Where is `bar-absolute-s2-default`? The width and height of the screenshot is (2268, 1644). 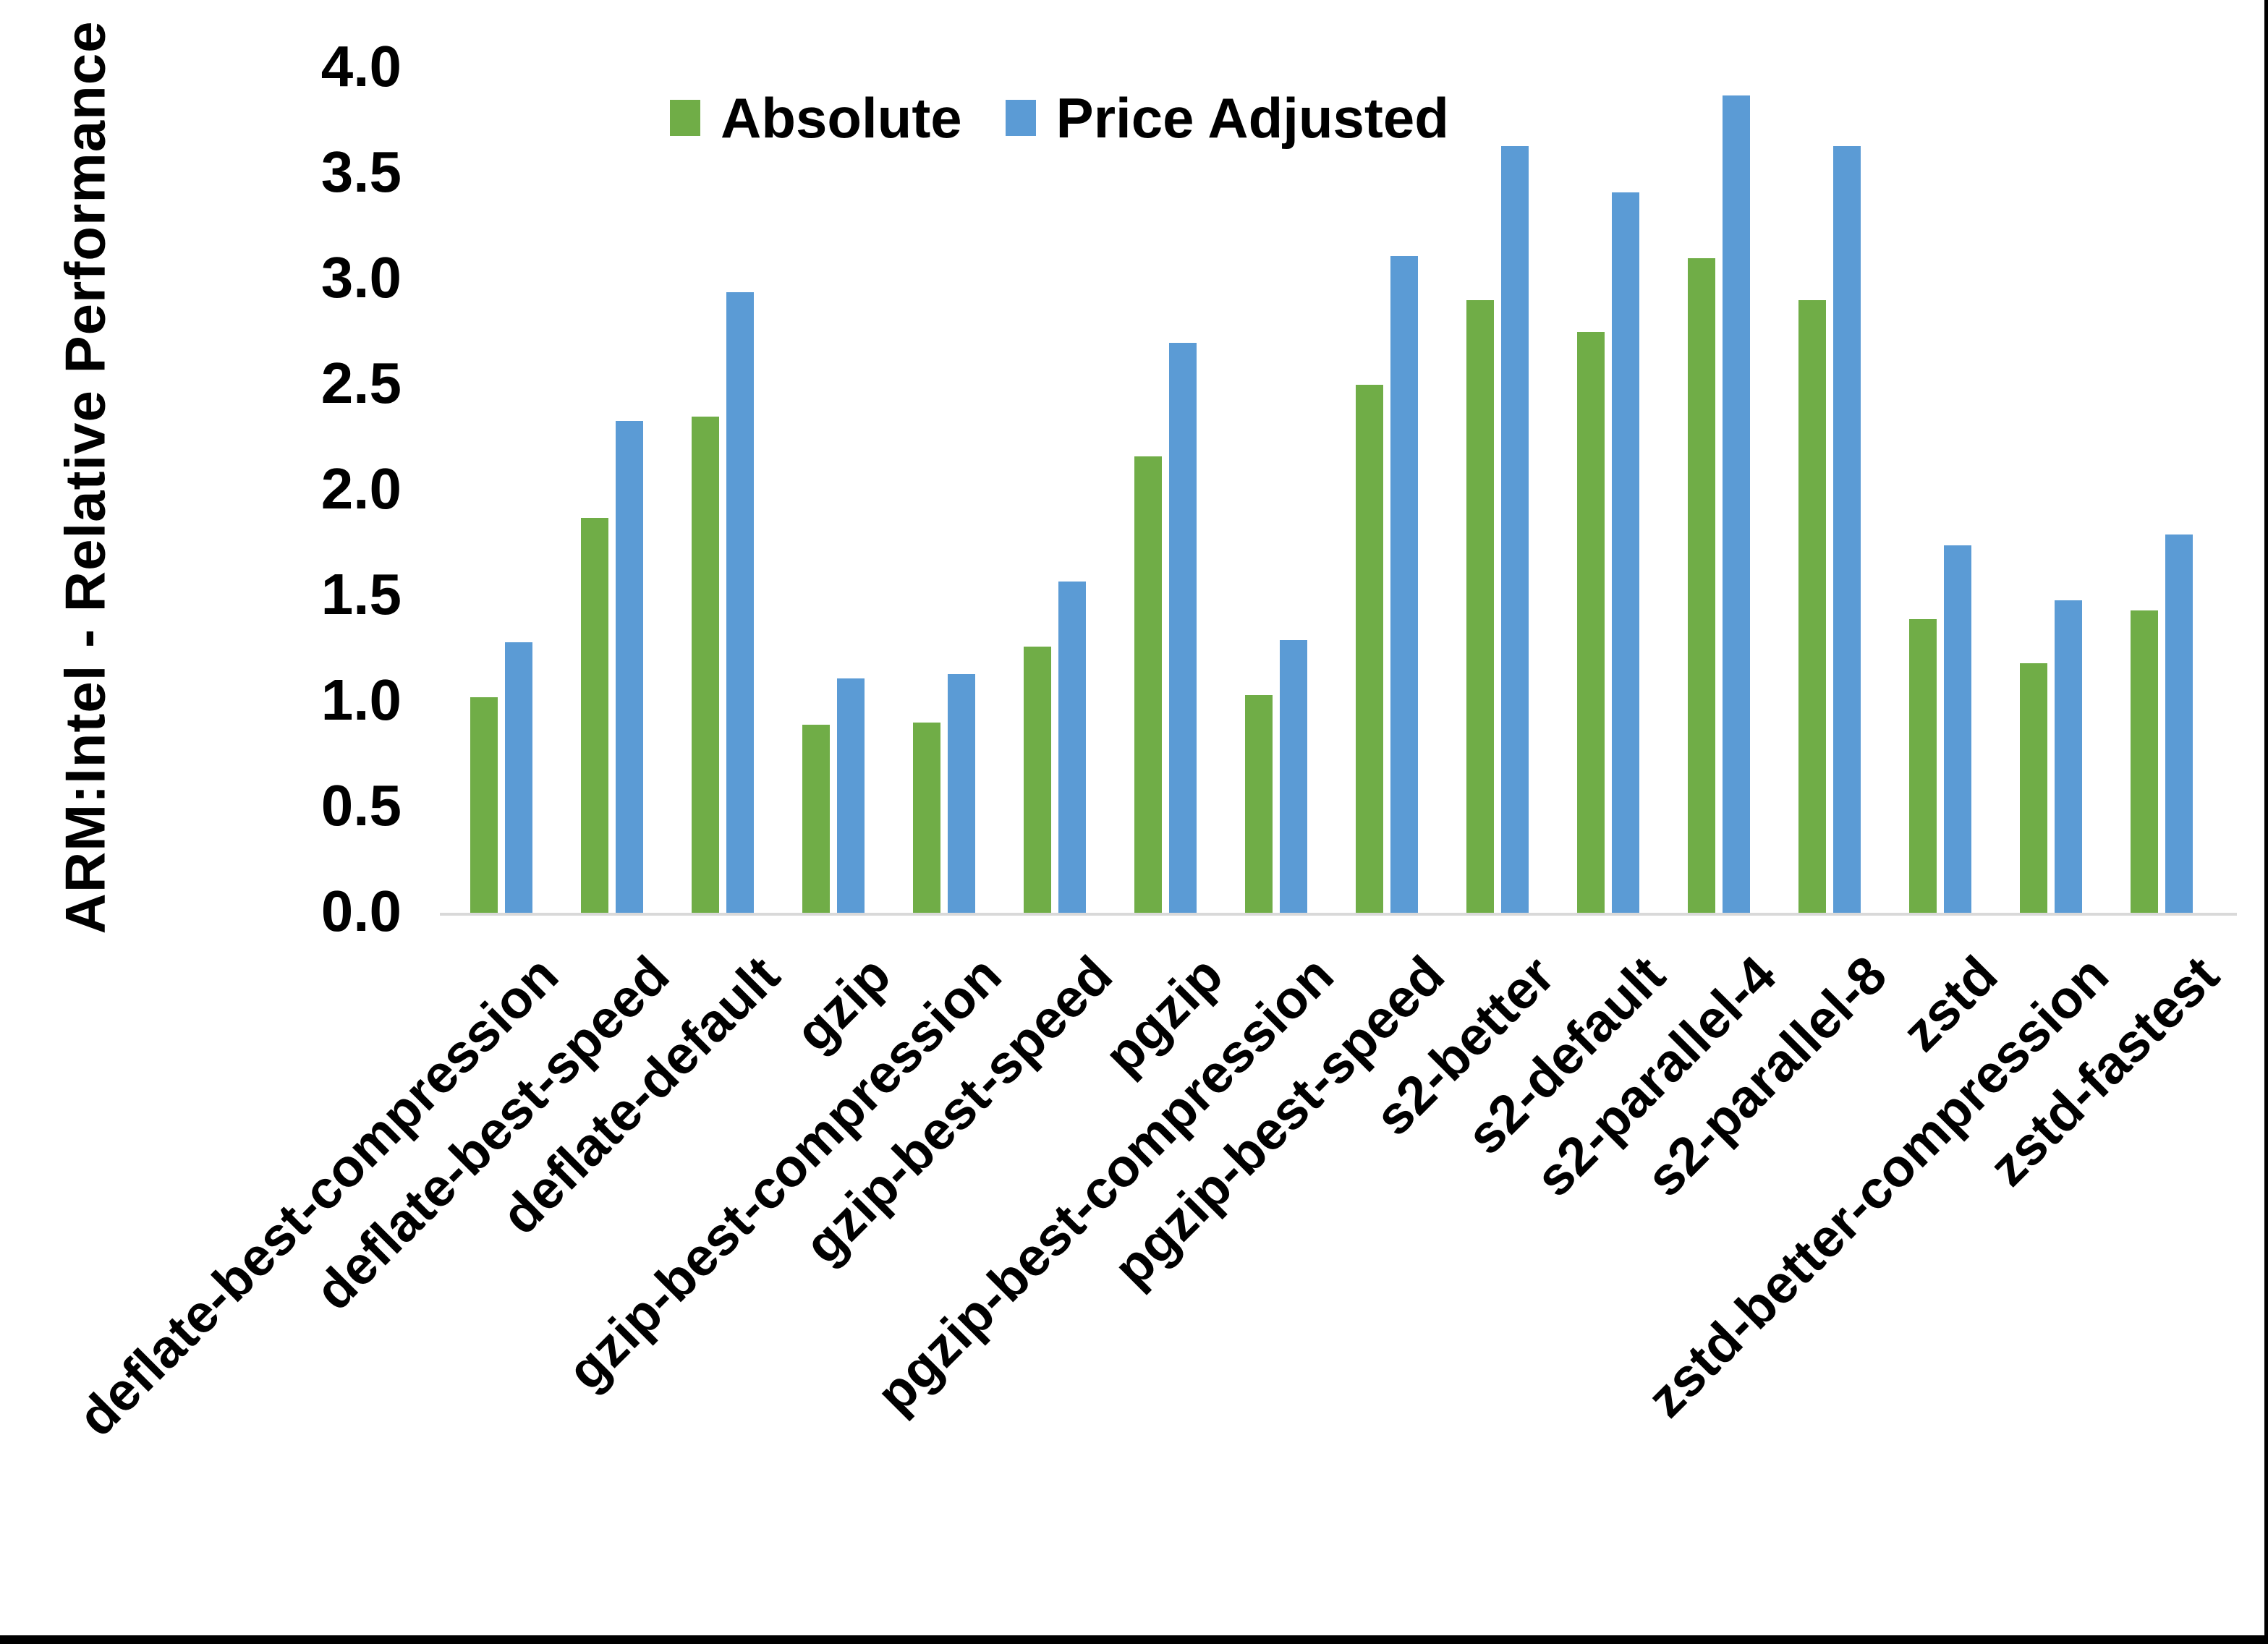 bar-absolute-s2-default is located at coordinates (1591, 622).